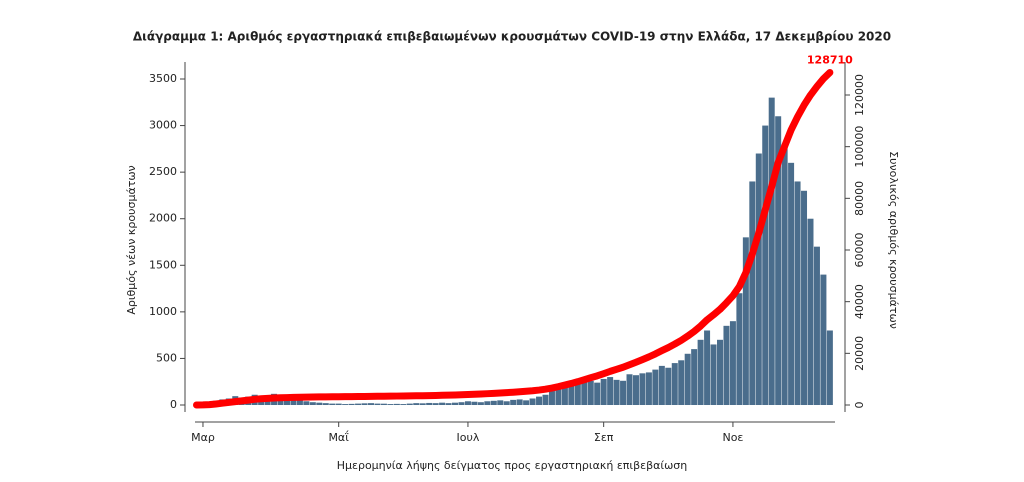 This screenshot has height=482, width=1024. What do you see at coordinates (859, 95) in the screenshot?
I see `y2-tick-label: 120000` at bounding box center [859, 95].